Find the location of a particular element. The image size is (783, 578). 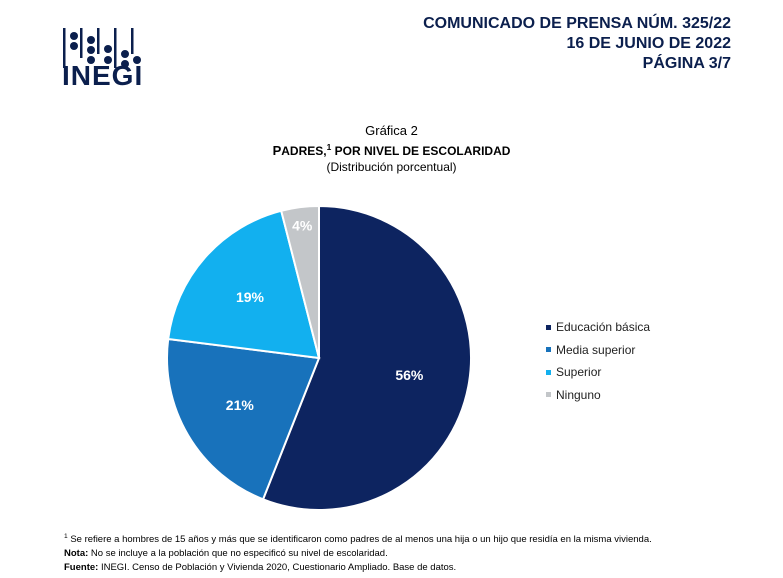

chart-title-initial: P is located at coordinates (277, 150).